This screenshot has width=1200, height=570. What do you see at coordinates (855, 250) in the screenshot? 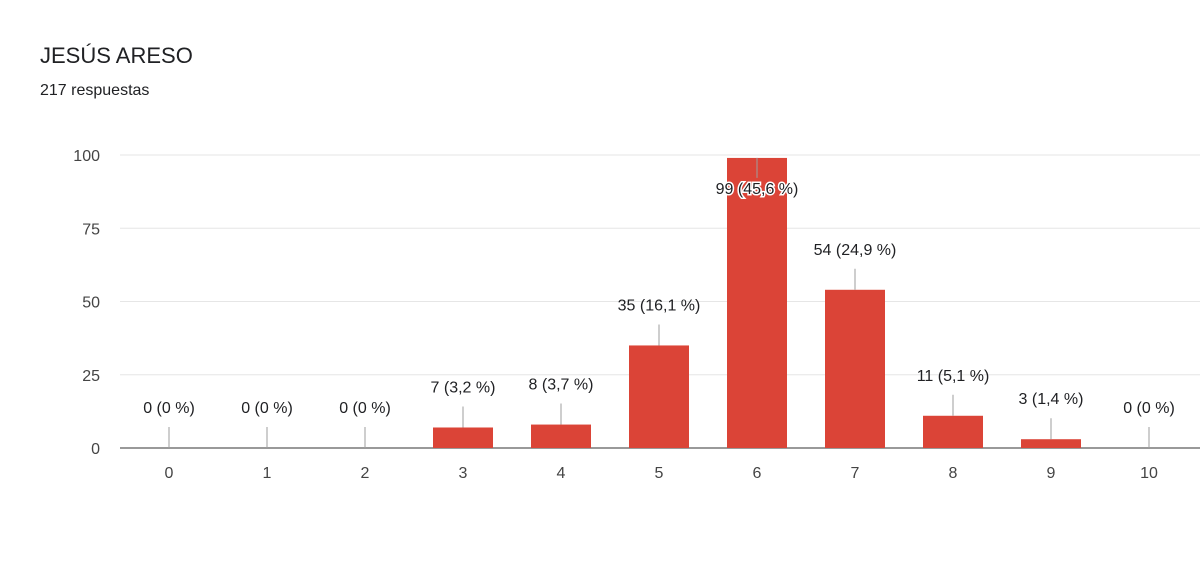
I see `data-label: 54 (24,9 %)` at bounding box center [855, 250].